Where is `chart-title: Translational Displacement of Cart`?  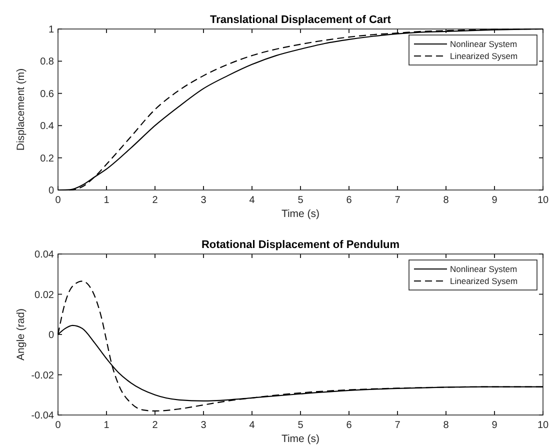 chart-title: Translational Displacement of Cart is located at coordinates (301, 20).